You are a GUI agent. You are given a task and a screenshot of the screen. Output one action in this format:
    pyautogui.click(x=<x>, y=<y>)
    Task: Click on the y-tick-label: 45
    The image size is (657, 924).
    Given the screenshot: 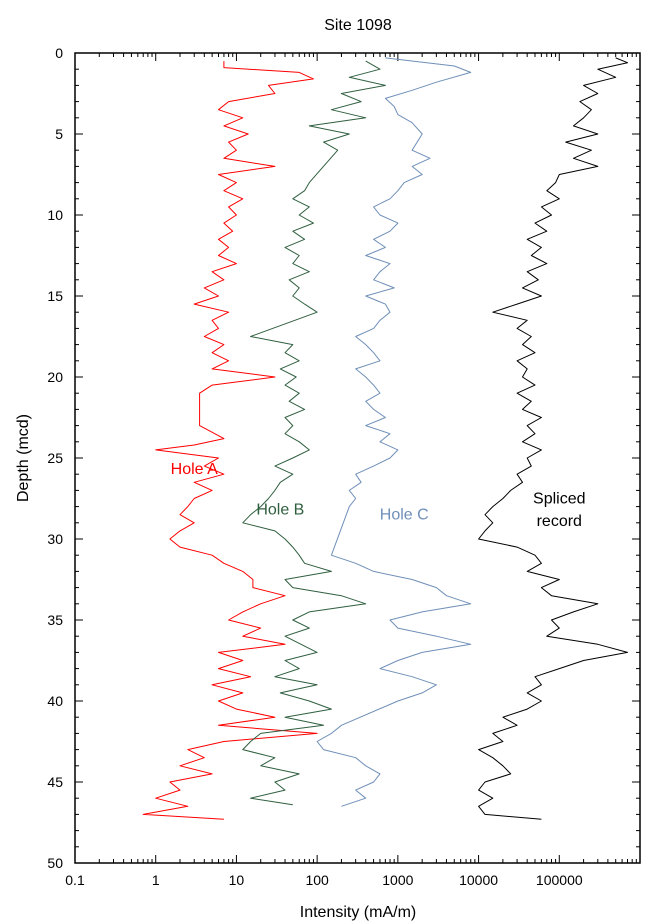 What is the action you would take?
    pyautogui.click(x=55, y=782)
    